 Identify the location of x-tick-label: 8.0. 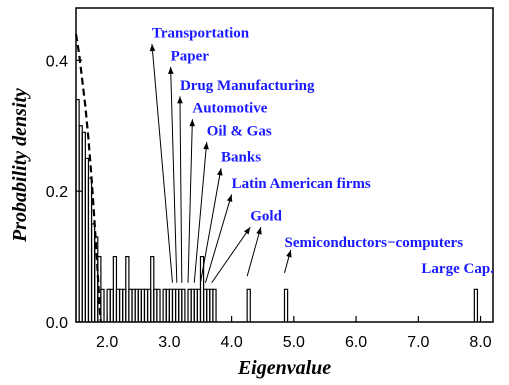
(480, 342).